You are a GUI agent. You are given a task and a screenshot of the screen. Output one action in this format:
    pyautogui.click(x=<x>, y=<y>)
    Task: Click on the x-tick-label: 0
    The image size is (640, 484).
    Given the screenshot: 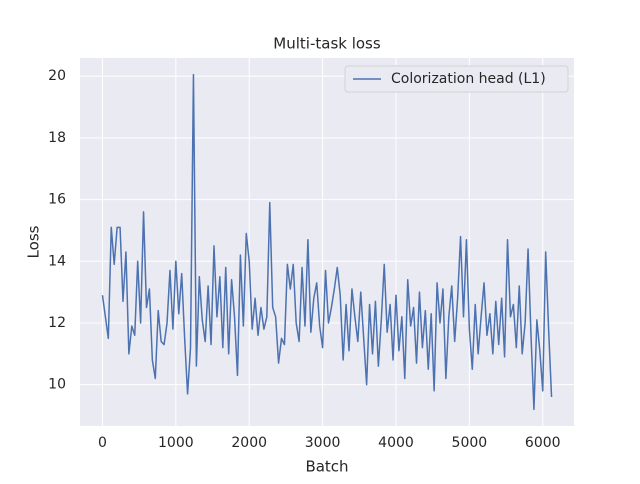 What is the action you would take?
    pyautogui.click(x=102, y=443)
    